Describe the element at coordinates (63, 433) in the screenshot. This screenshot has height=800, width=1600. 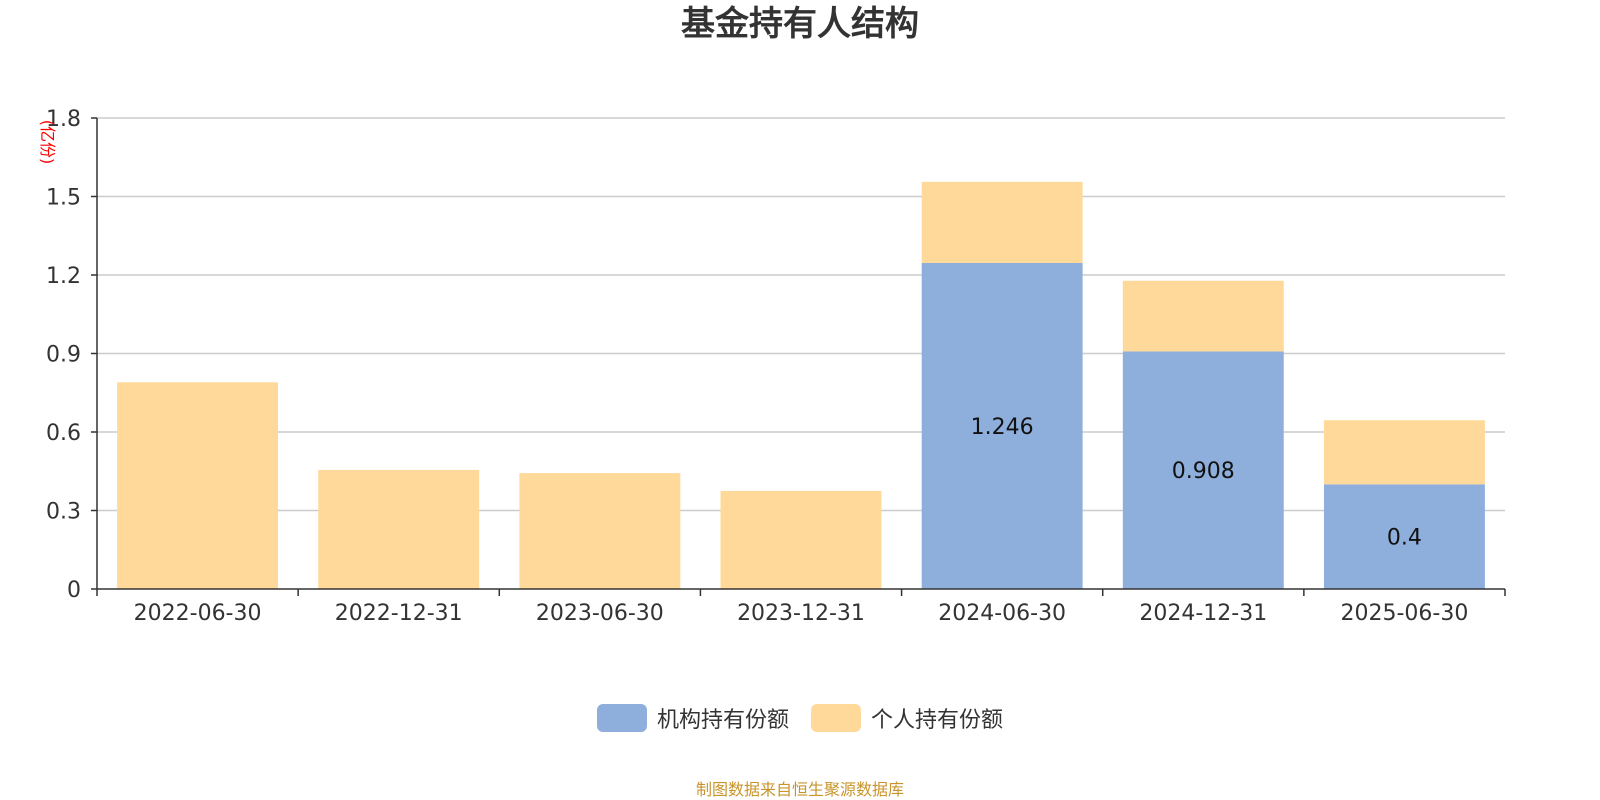
I see `y-tick-label: 0.6` at that location.